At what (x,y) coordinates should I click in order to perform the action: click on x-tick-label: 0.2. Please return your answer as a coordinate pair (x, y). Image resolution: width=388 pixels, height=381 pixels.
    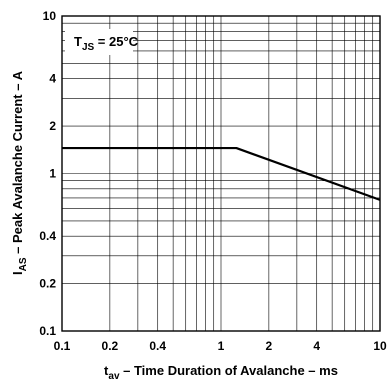
    Looking at the image, I should click on (110, 346).